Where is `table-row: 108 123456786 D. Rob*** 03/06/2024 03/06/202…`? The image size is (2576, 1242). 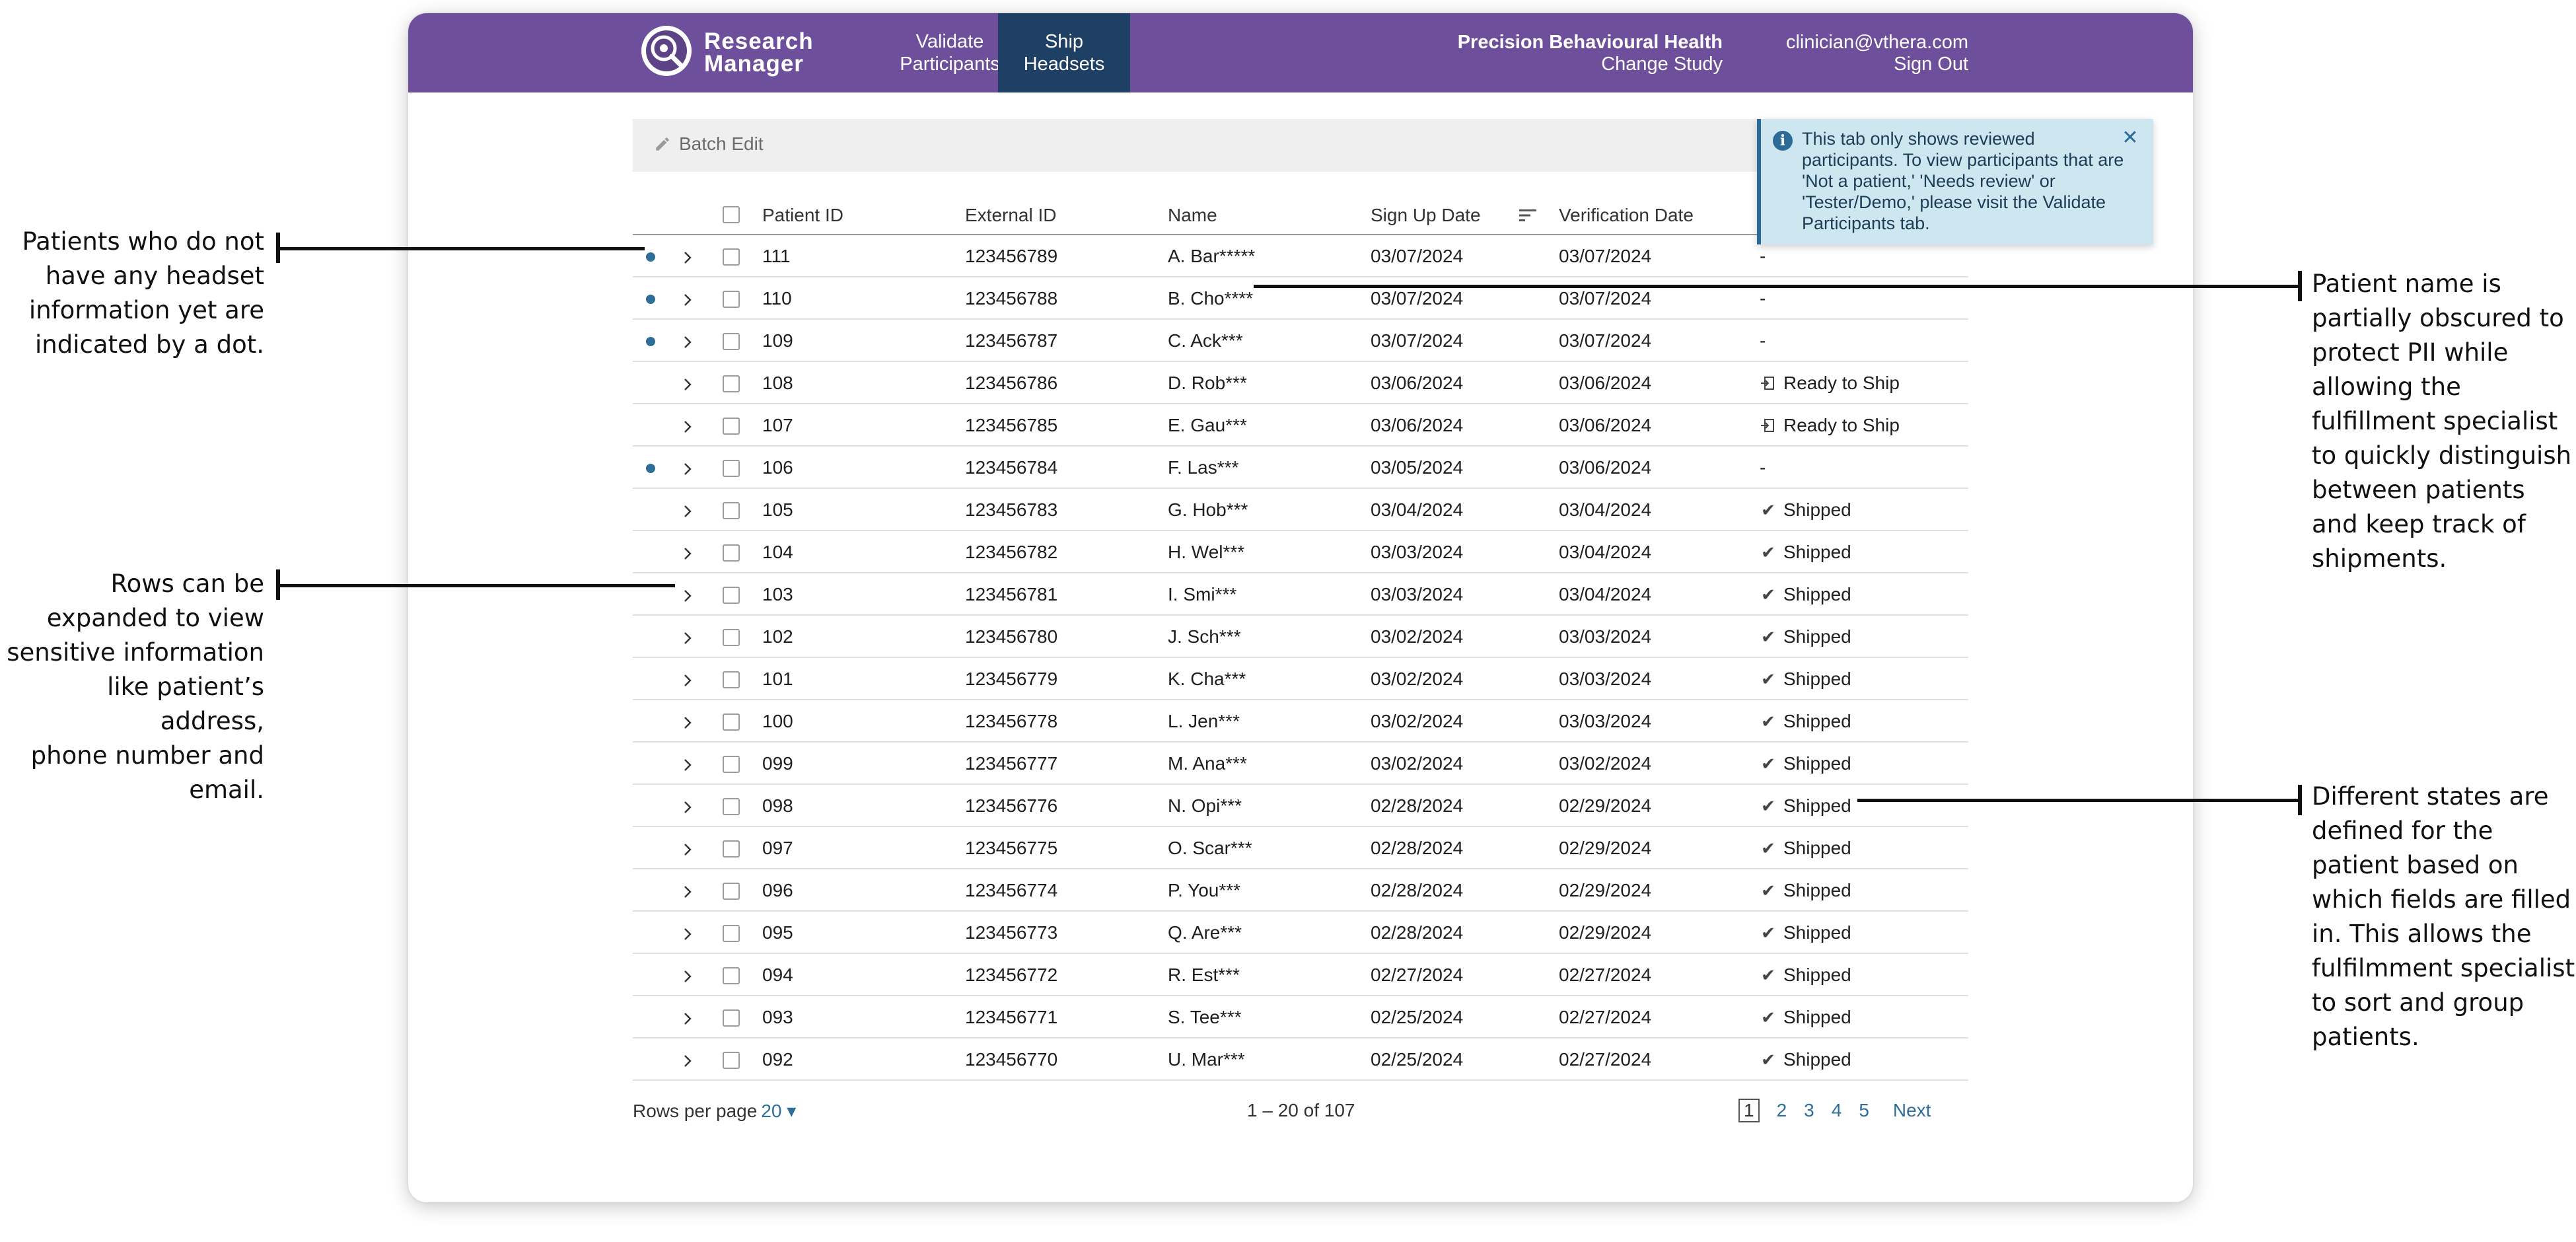 table-row: 108 123456786 D. Rob*** 03/06/2024 03/06/202… is located at coordinates (1300, 383).